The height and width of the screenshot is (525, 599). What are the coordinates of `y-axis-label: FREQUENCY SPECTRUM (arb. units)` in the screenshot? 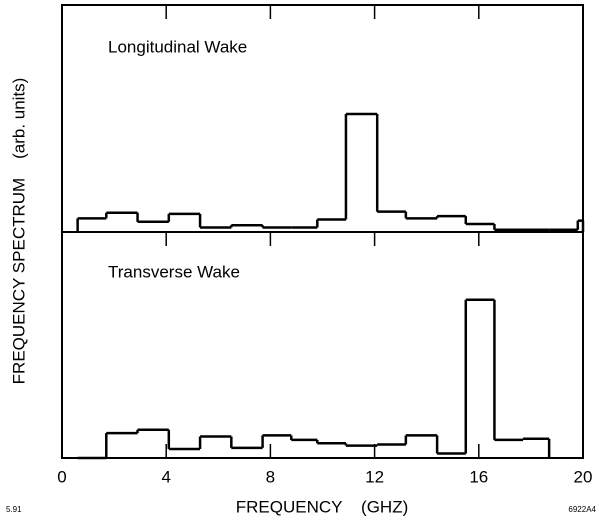 It's located at (18, 231).